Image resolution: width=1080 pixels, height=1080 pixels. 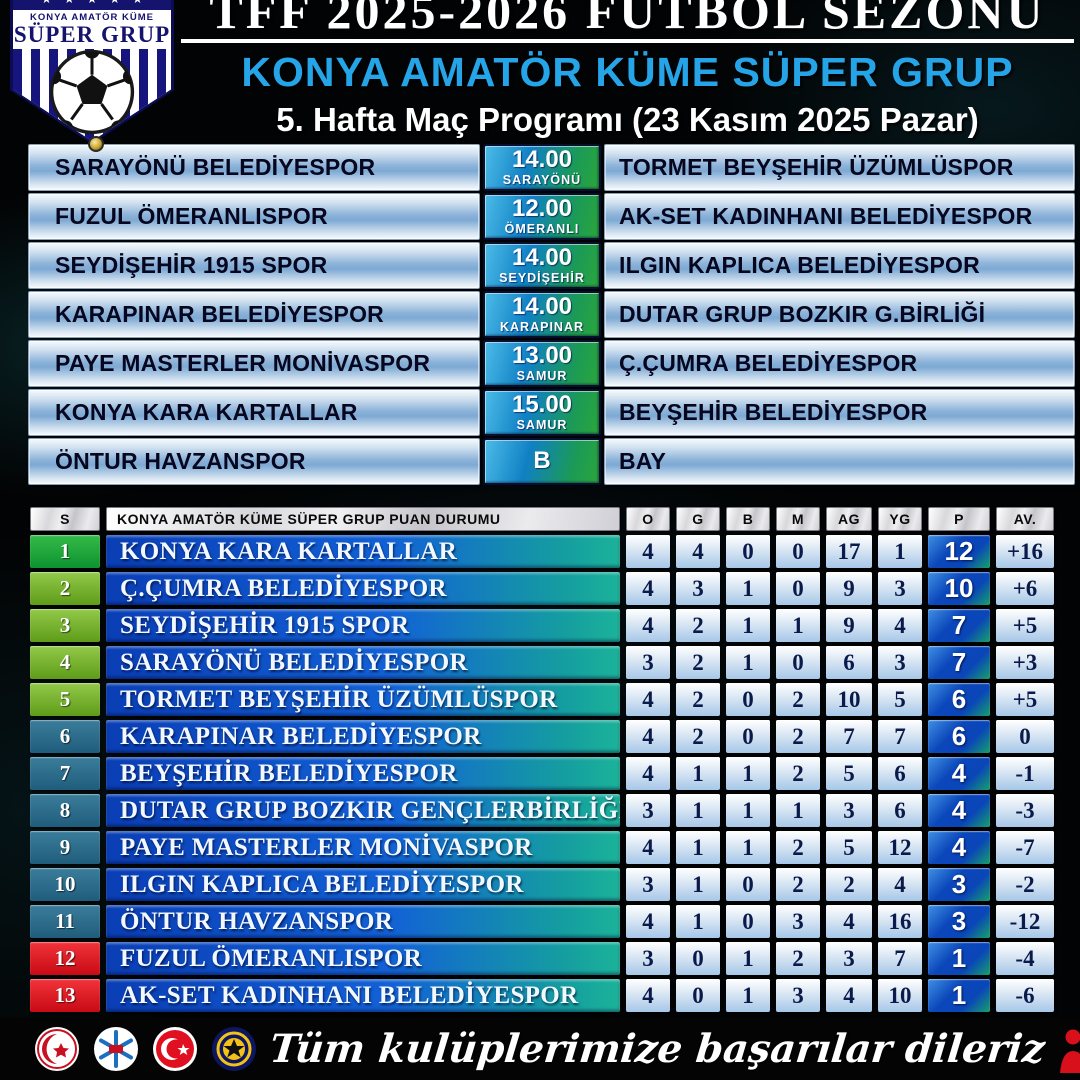 What do you see at coordinates (363, 847) in the screenshot?
I see `team-name-bar: PAYE MASTERLER MONİVASPOR` at bounding box center [363, 847].